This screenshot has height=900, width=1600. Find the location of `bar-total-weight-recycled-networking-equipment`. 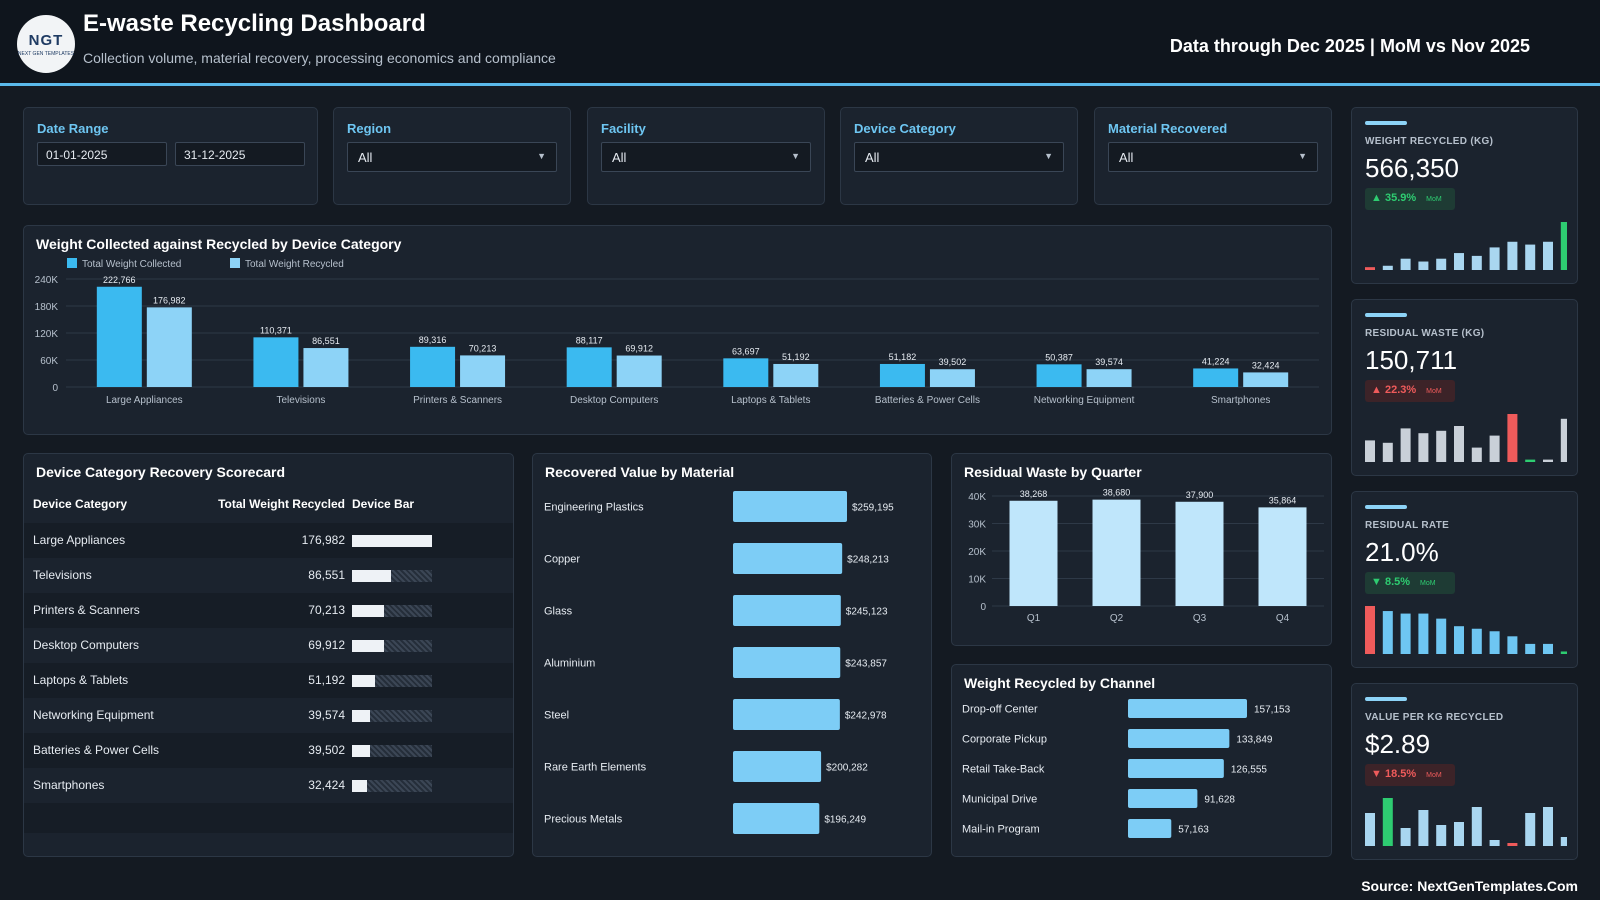

bar-total-weight-recycled-networking-equipment is located at coordinates (1109, 378).